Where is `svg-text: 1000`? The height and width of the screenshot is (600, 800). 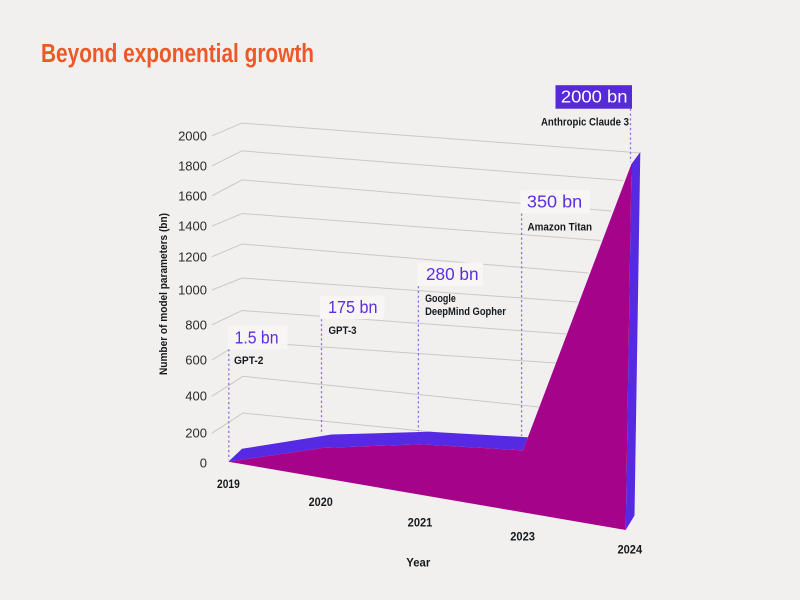 svg-text: 1000 is located at coordinates (192, 290).